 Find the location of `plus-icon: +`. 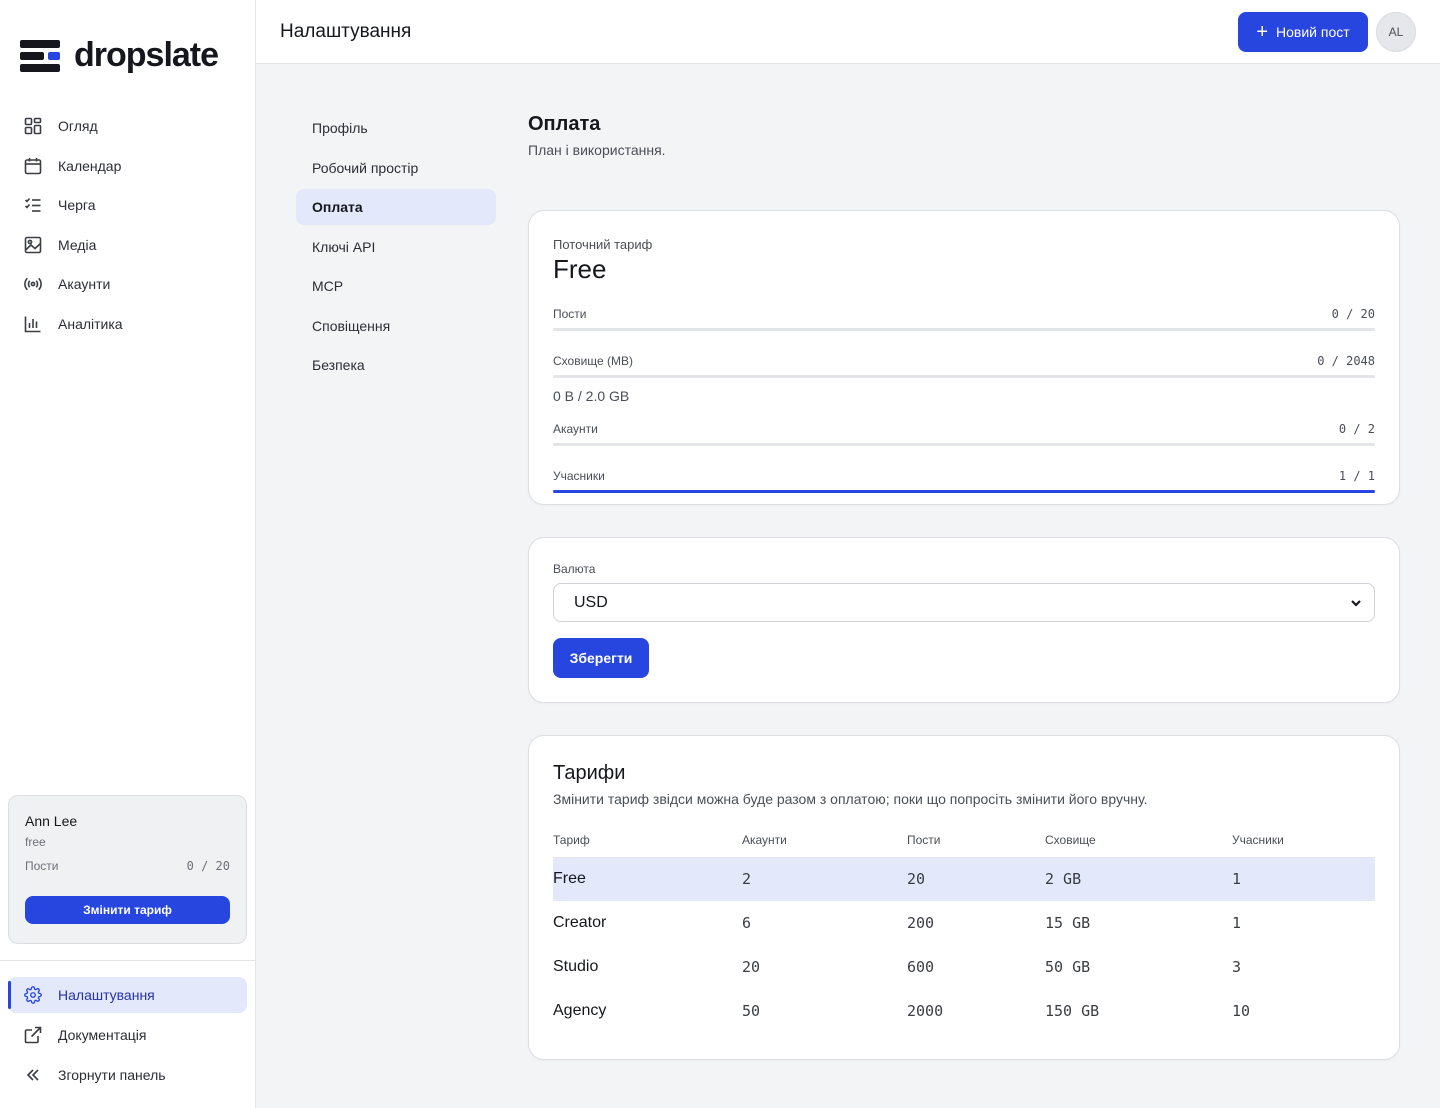

plus-icon: + is located at coordinates (1262, 32).